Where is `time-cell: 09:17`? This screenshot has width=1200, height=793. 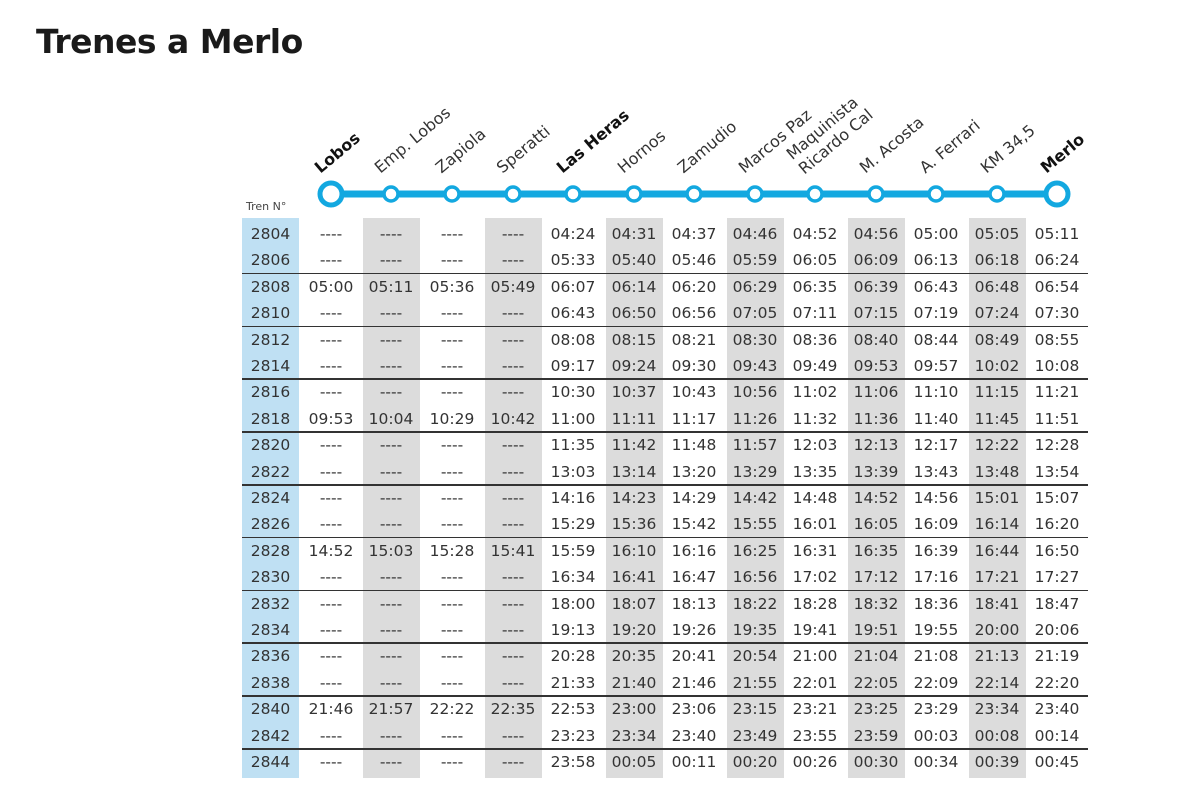
time-cell: 09:17 is located at coordinates (573, 366).